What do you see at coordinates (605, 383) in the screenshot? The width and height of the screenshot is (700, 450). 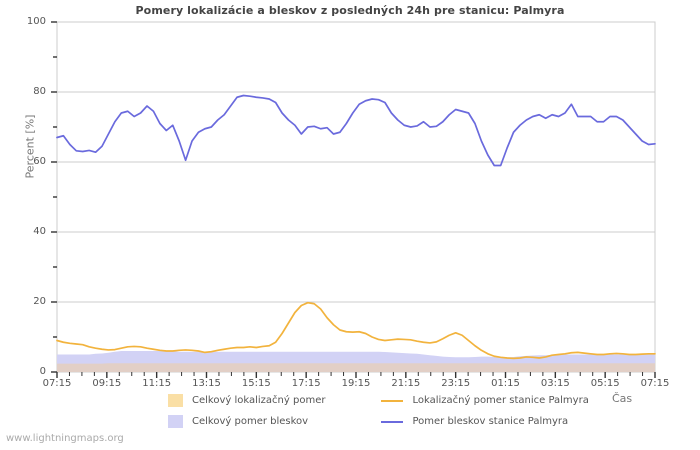 I see `x-tick-label: 05:15` at bounding box center [605, 383].